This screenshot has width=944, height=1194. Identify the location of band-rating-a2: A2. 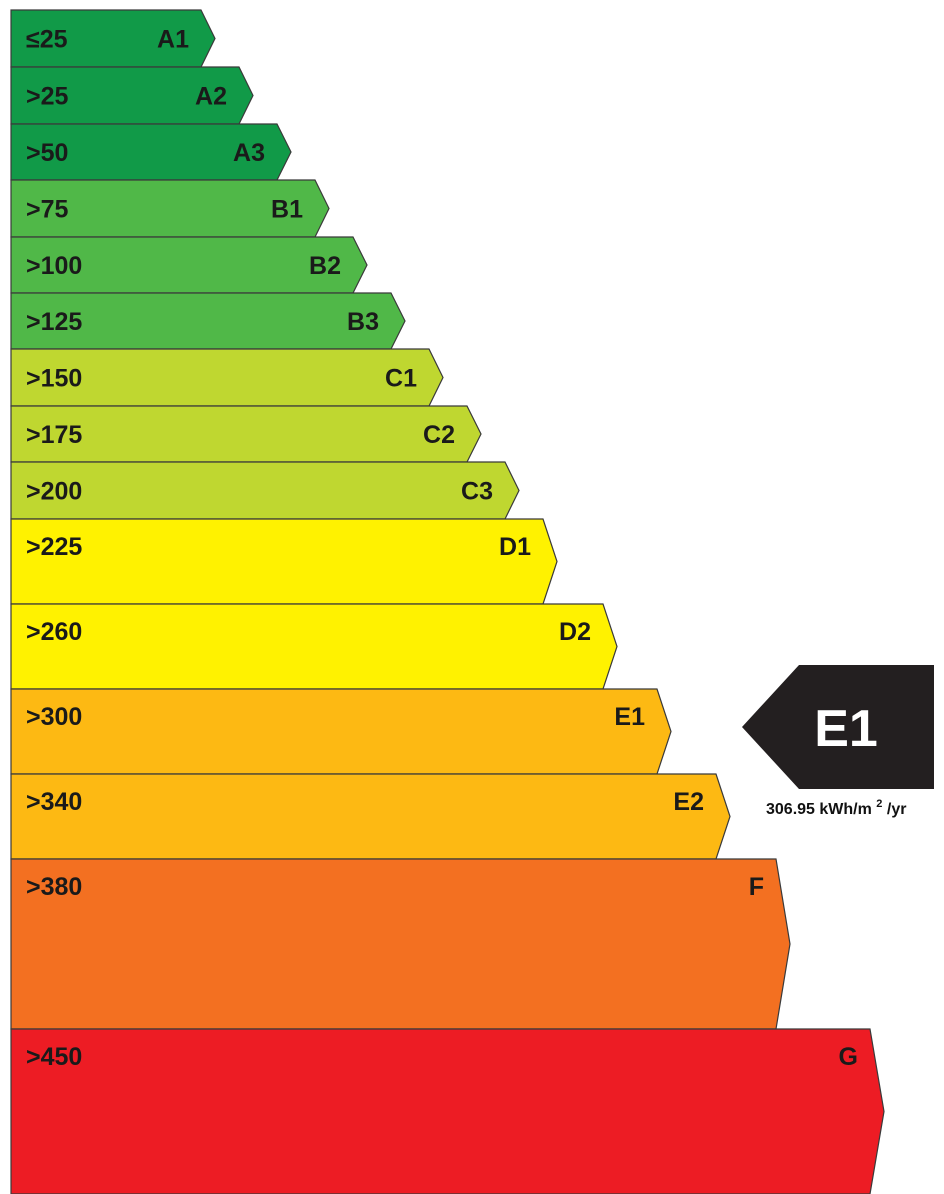
(211, 97).